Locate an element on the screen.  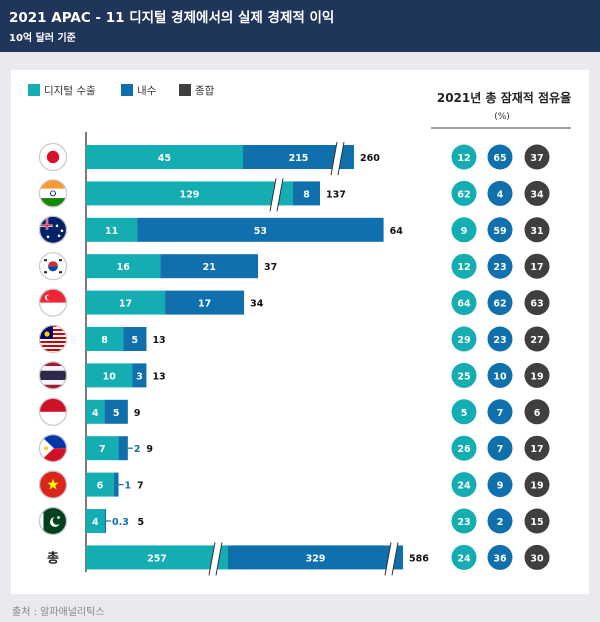
label-digital-export-6: 10 is located at coordinates (110, 376).